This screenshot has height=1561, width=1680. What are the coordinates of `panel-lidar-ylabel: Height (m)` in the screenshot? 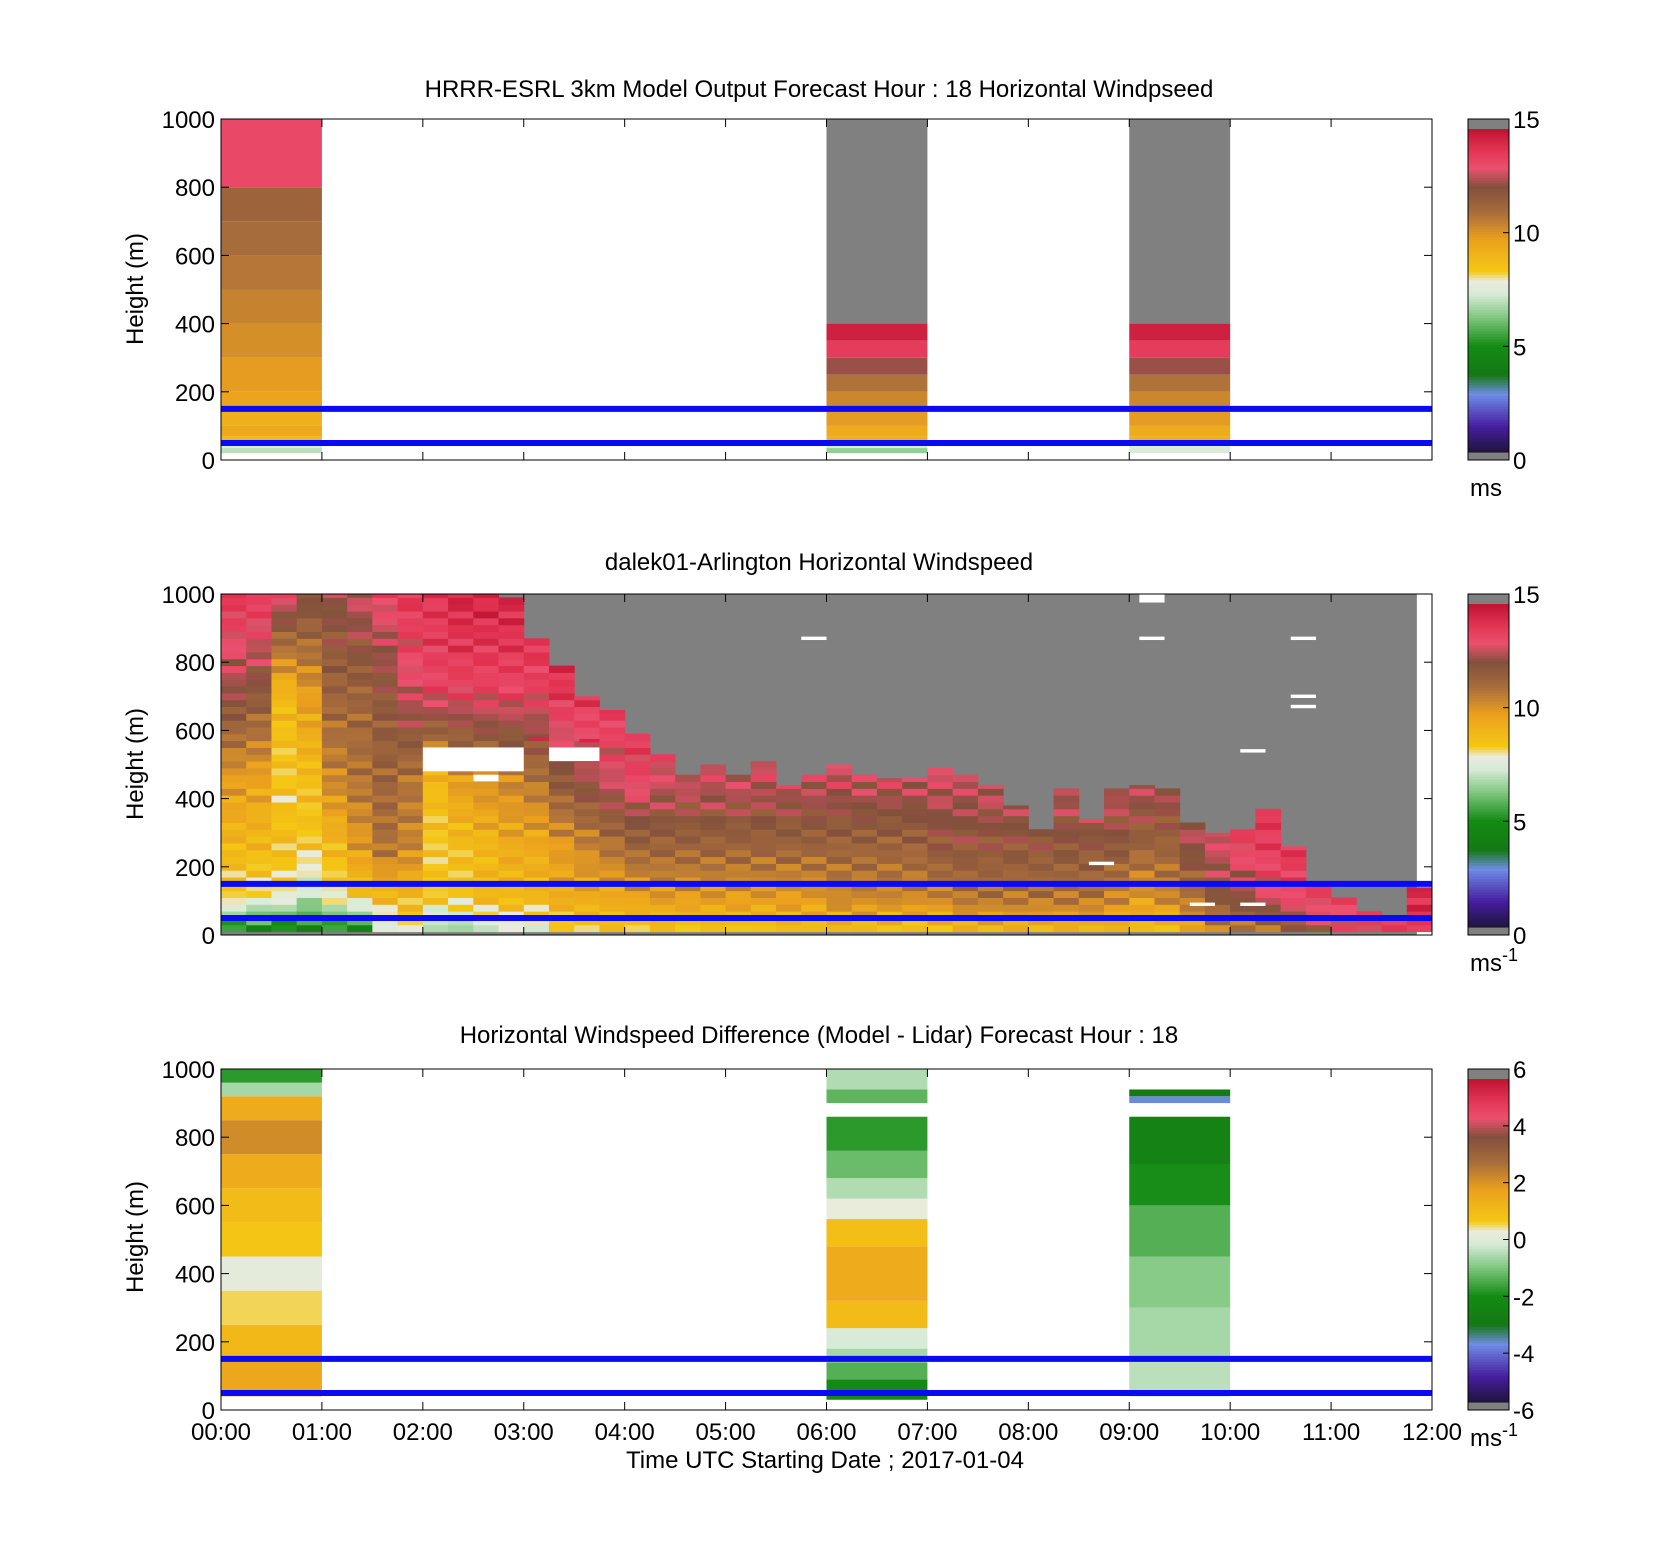 It's located at (135, 764).